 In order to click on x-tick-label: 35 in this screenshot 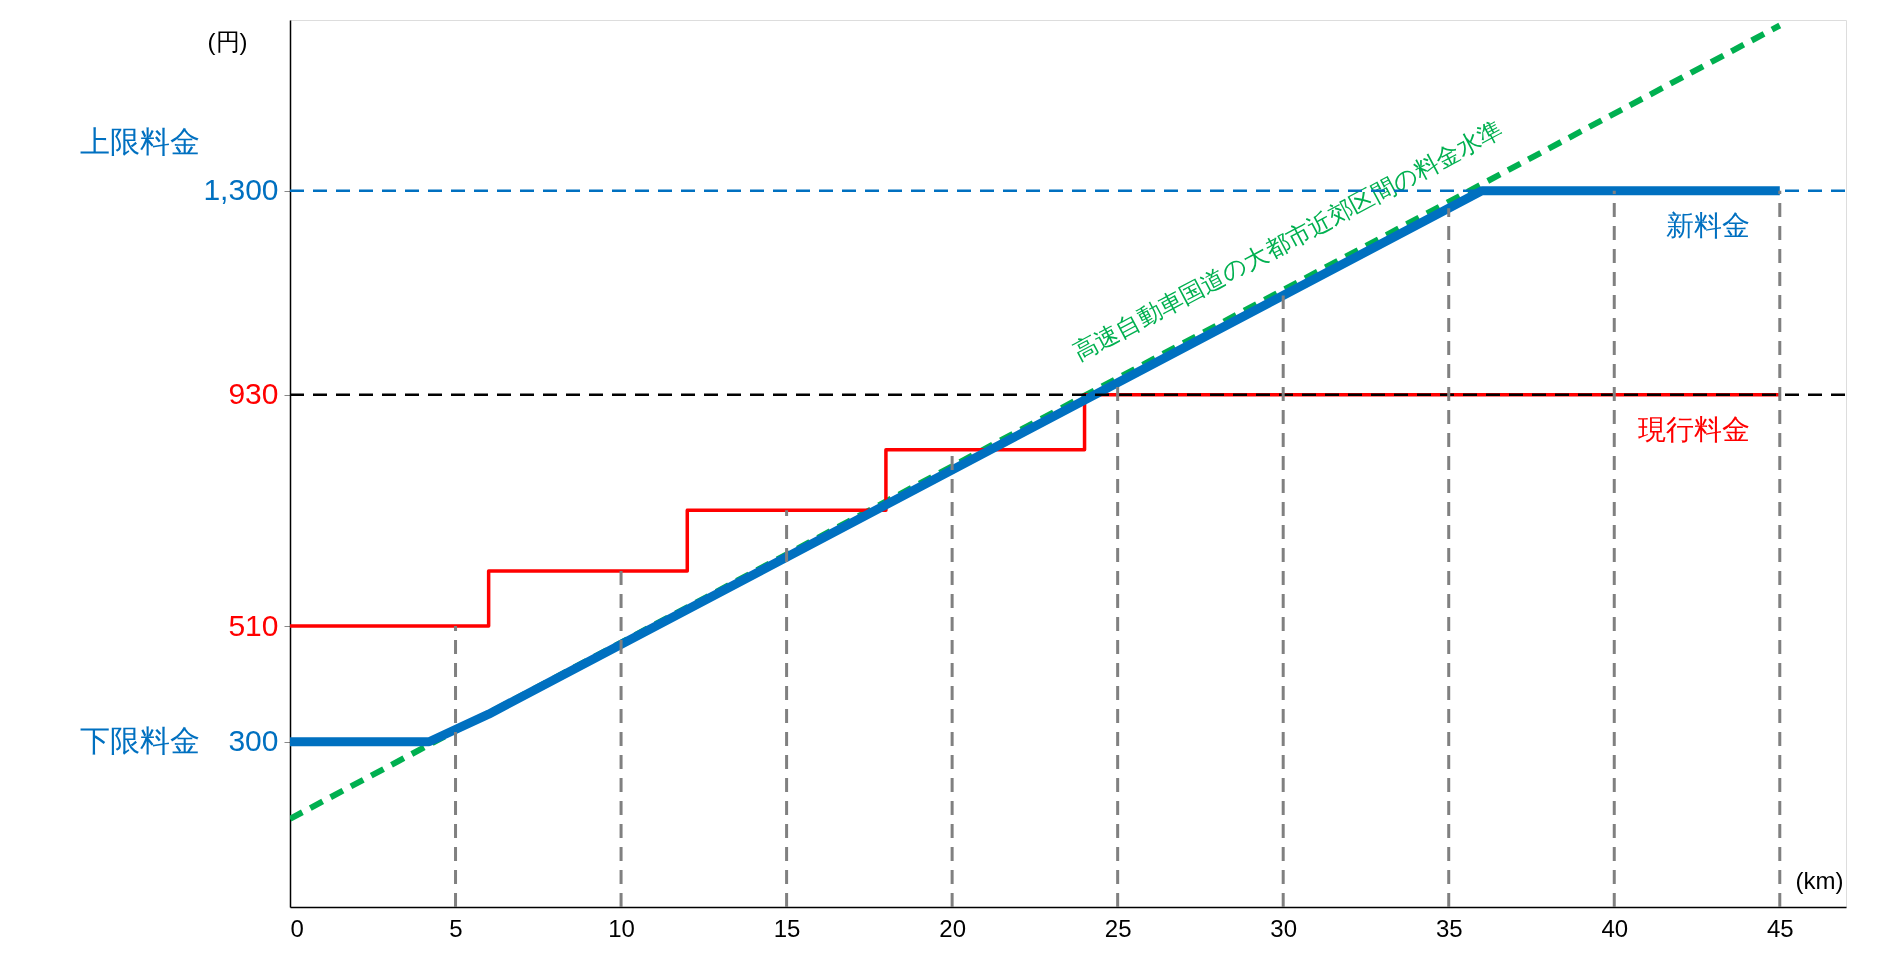, I will do `click(1449, 928)`.